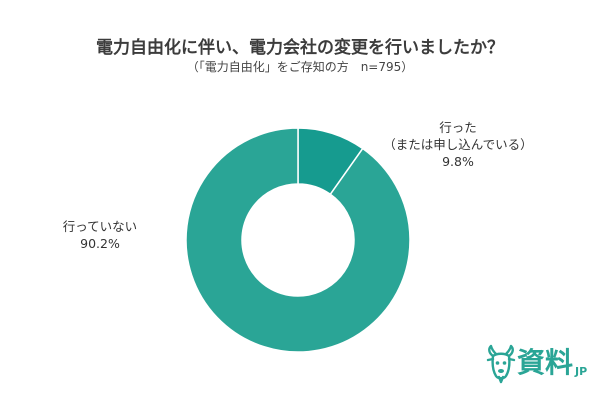 The image size is (600, 400). I want to click on goat-icon, so click(501, 364).